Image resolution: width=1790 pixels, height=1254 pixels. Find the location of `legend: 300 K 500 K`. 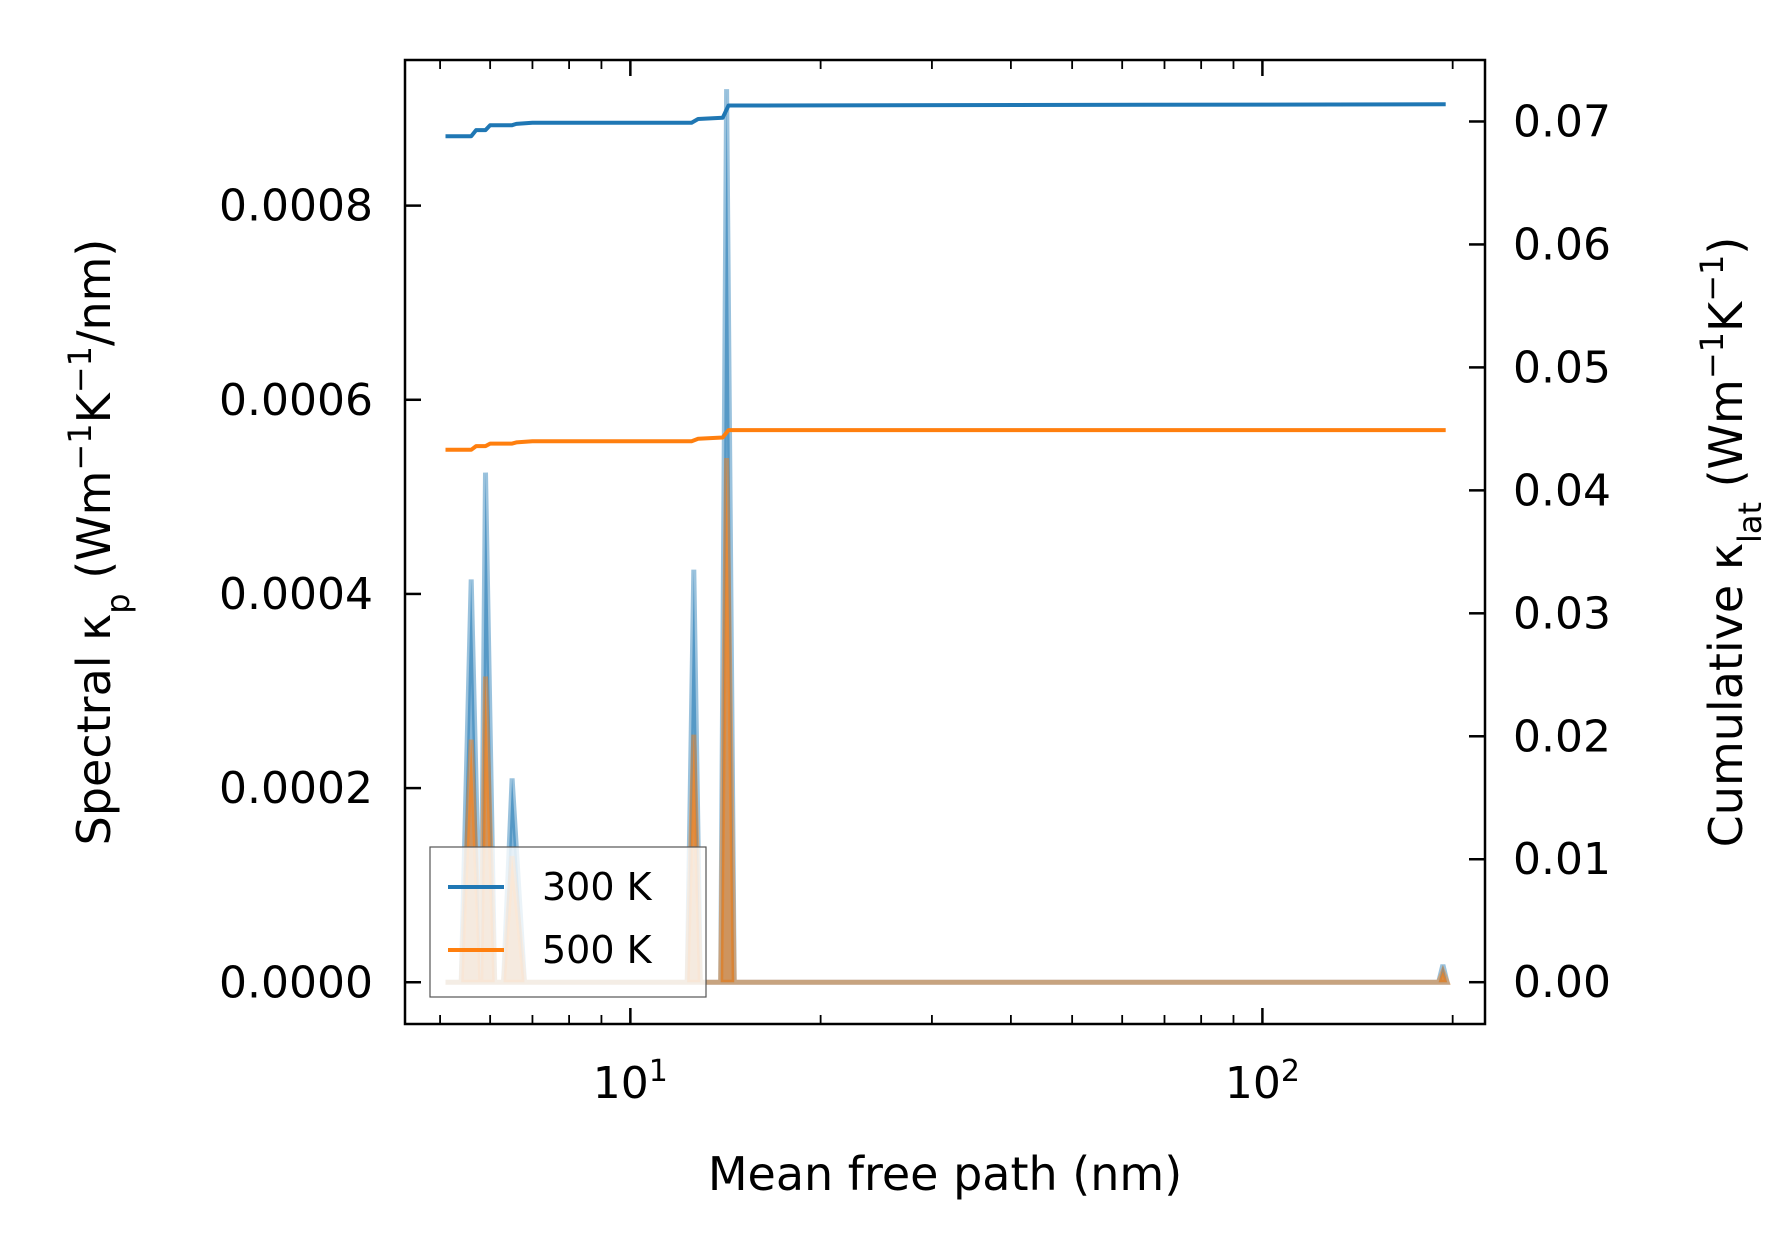

legend: 300 K 500 K is located at coordinates (568, 922).